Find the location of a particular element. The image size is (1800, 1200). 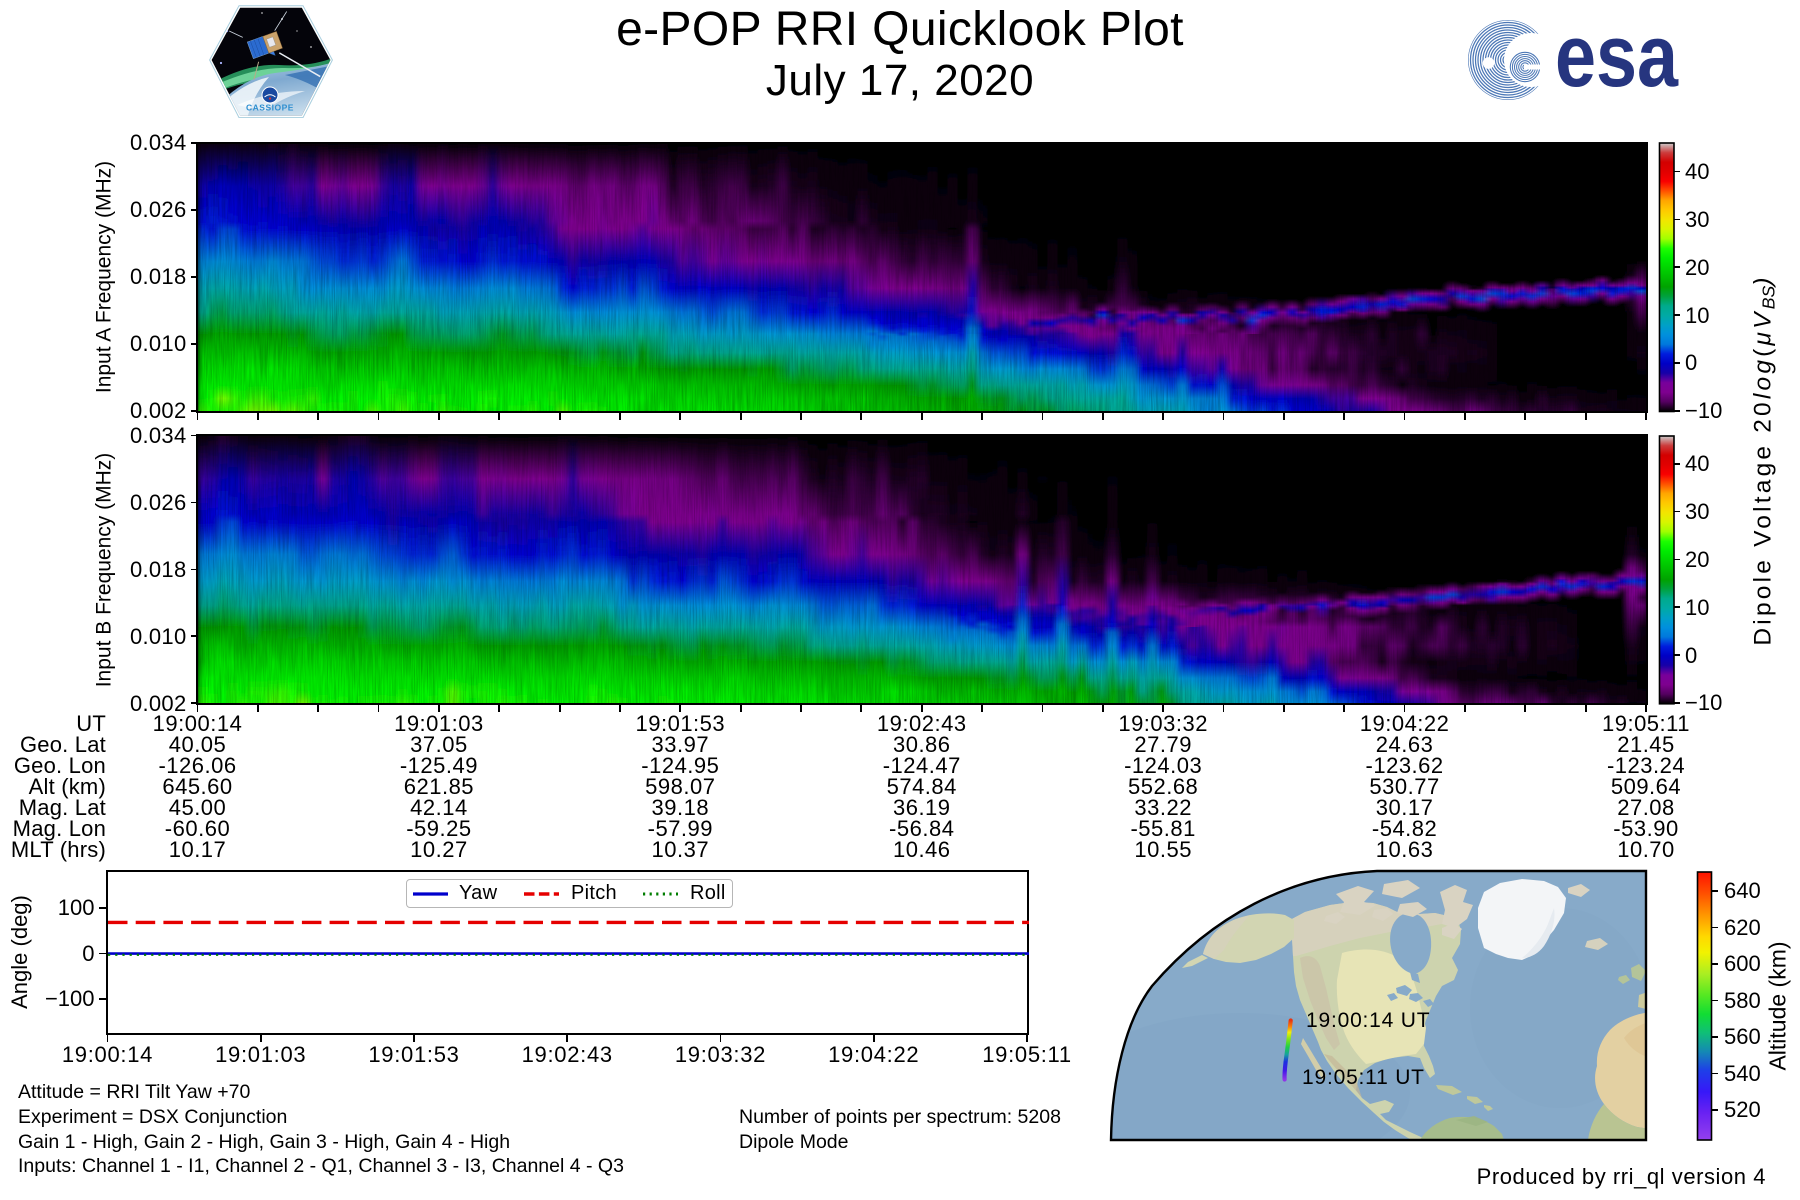

svg-text: esa is located at coordinates (1617, 55).